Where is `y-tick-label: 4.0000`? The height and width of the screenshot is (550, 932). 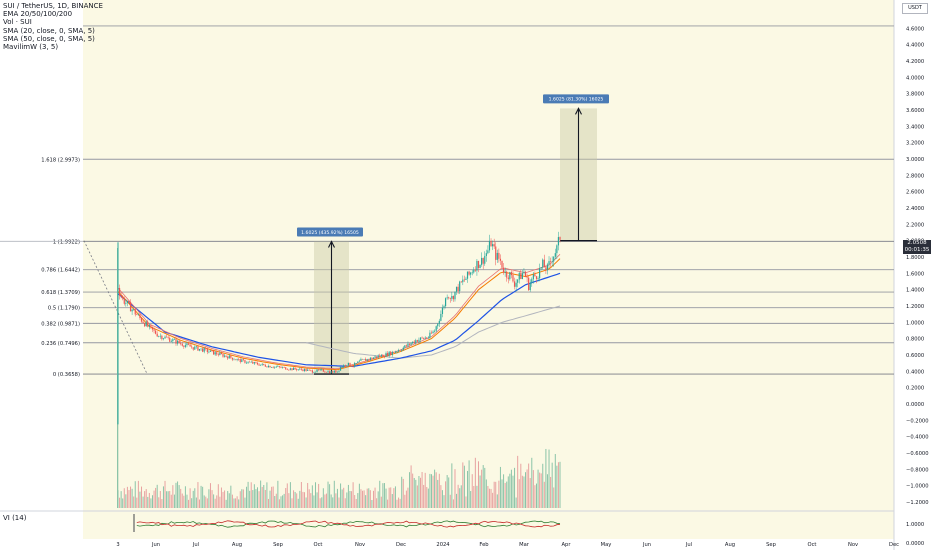 y-tick-label: 4.0000 is located at coordinates (915, 78).